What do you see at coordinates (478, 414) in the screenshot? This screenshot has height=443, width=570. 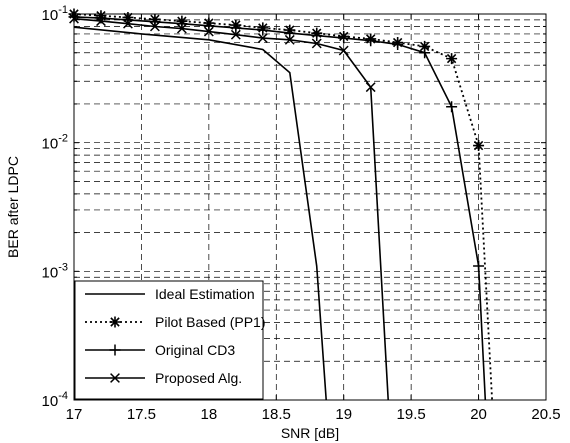 I see `x-tick-label: 20` at bounding box center [478, 414].